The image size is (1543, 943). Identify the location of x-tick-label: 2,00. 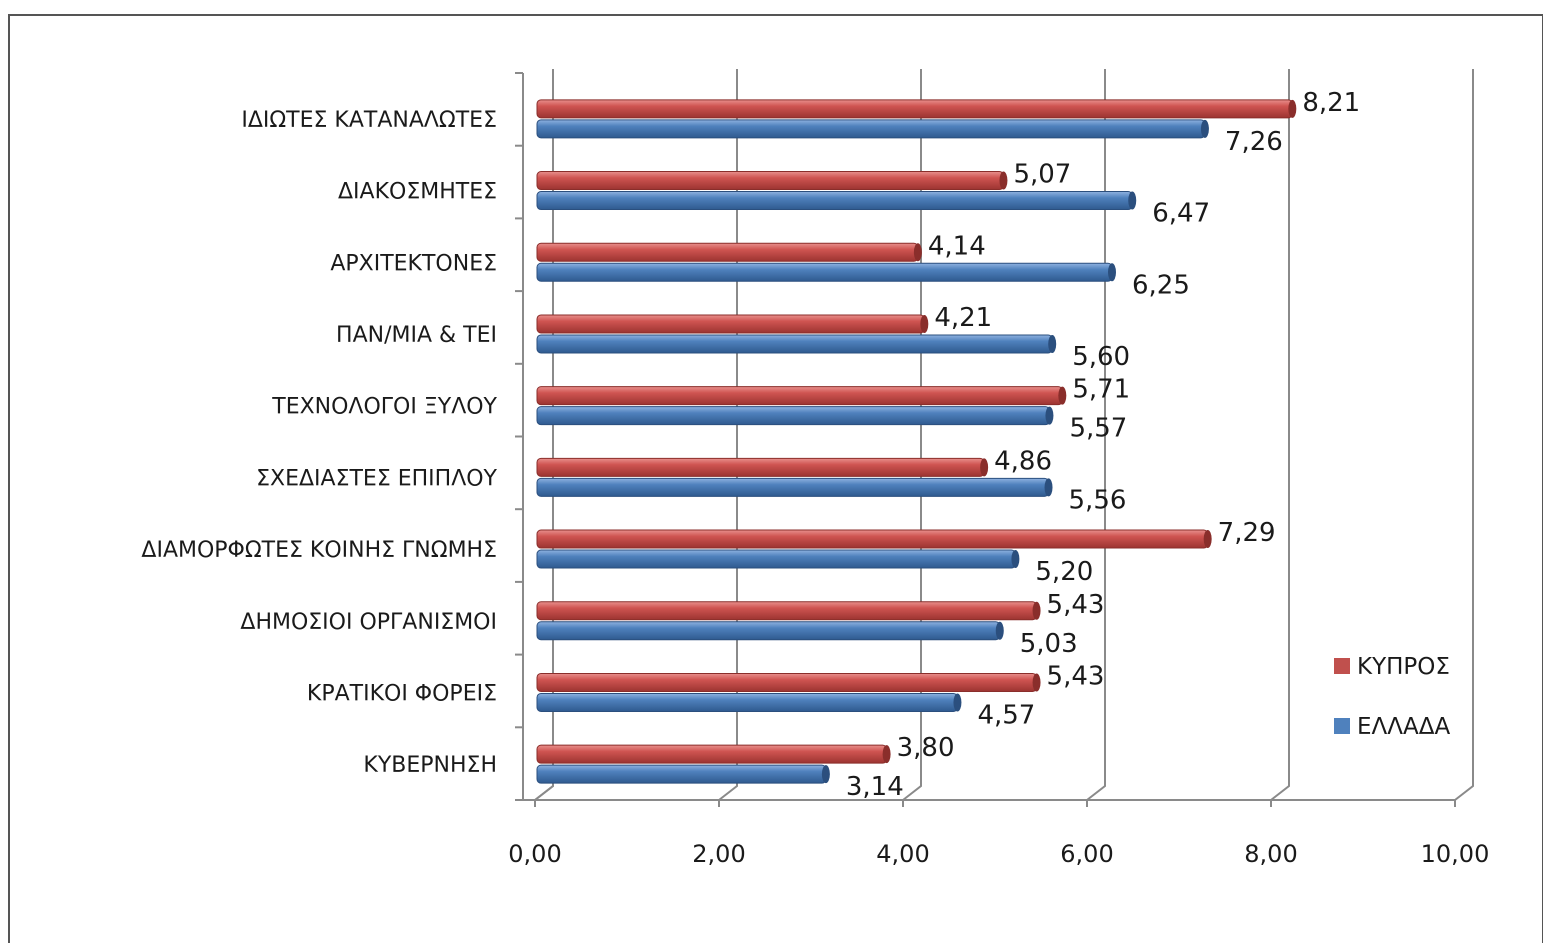
(718, 854).